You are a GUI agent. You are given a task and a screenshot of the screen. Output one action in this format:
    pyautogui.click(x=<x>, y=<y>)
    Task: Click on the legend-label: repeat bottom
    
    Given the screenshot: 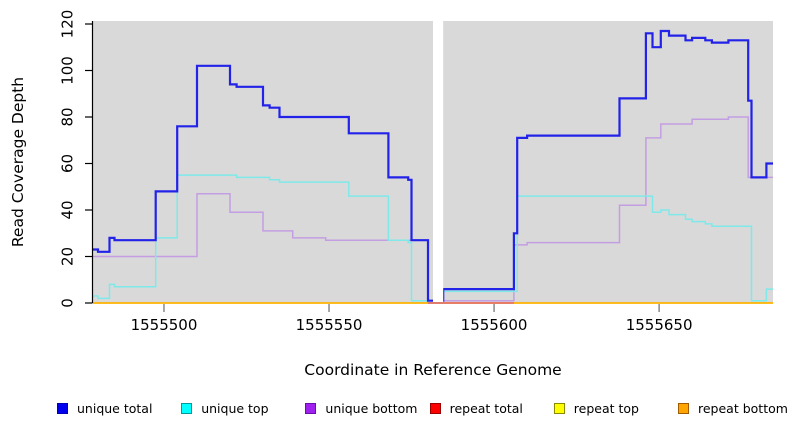 What is the action you would take?
    pyautogui.click(x=743, y=408)
    